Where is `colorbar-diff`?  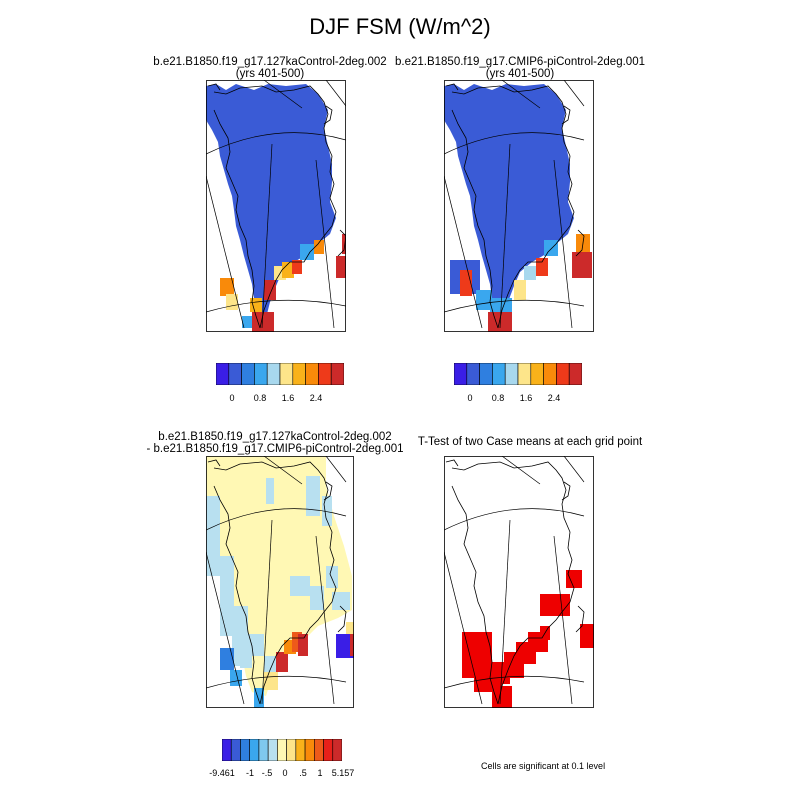 colorbar-diff is located at coordinates (282, 750).